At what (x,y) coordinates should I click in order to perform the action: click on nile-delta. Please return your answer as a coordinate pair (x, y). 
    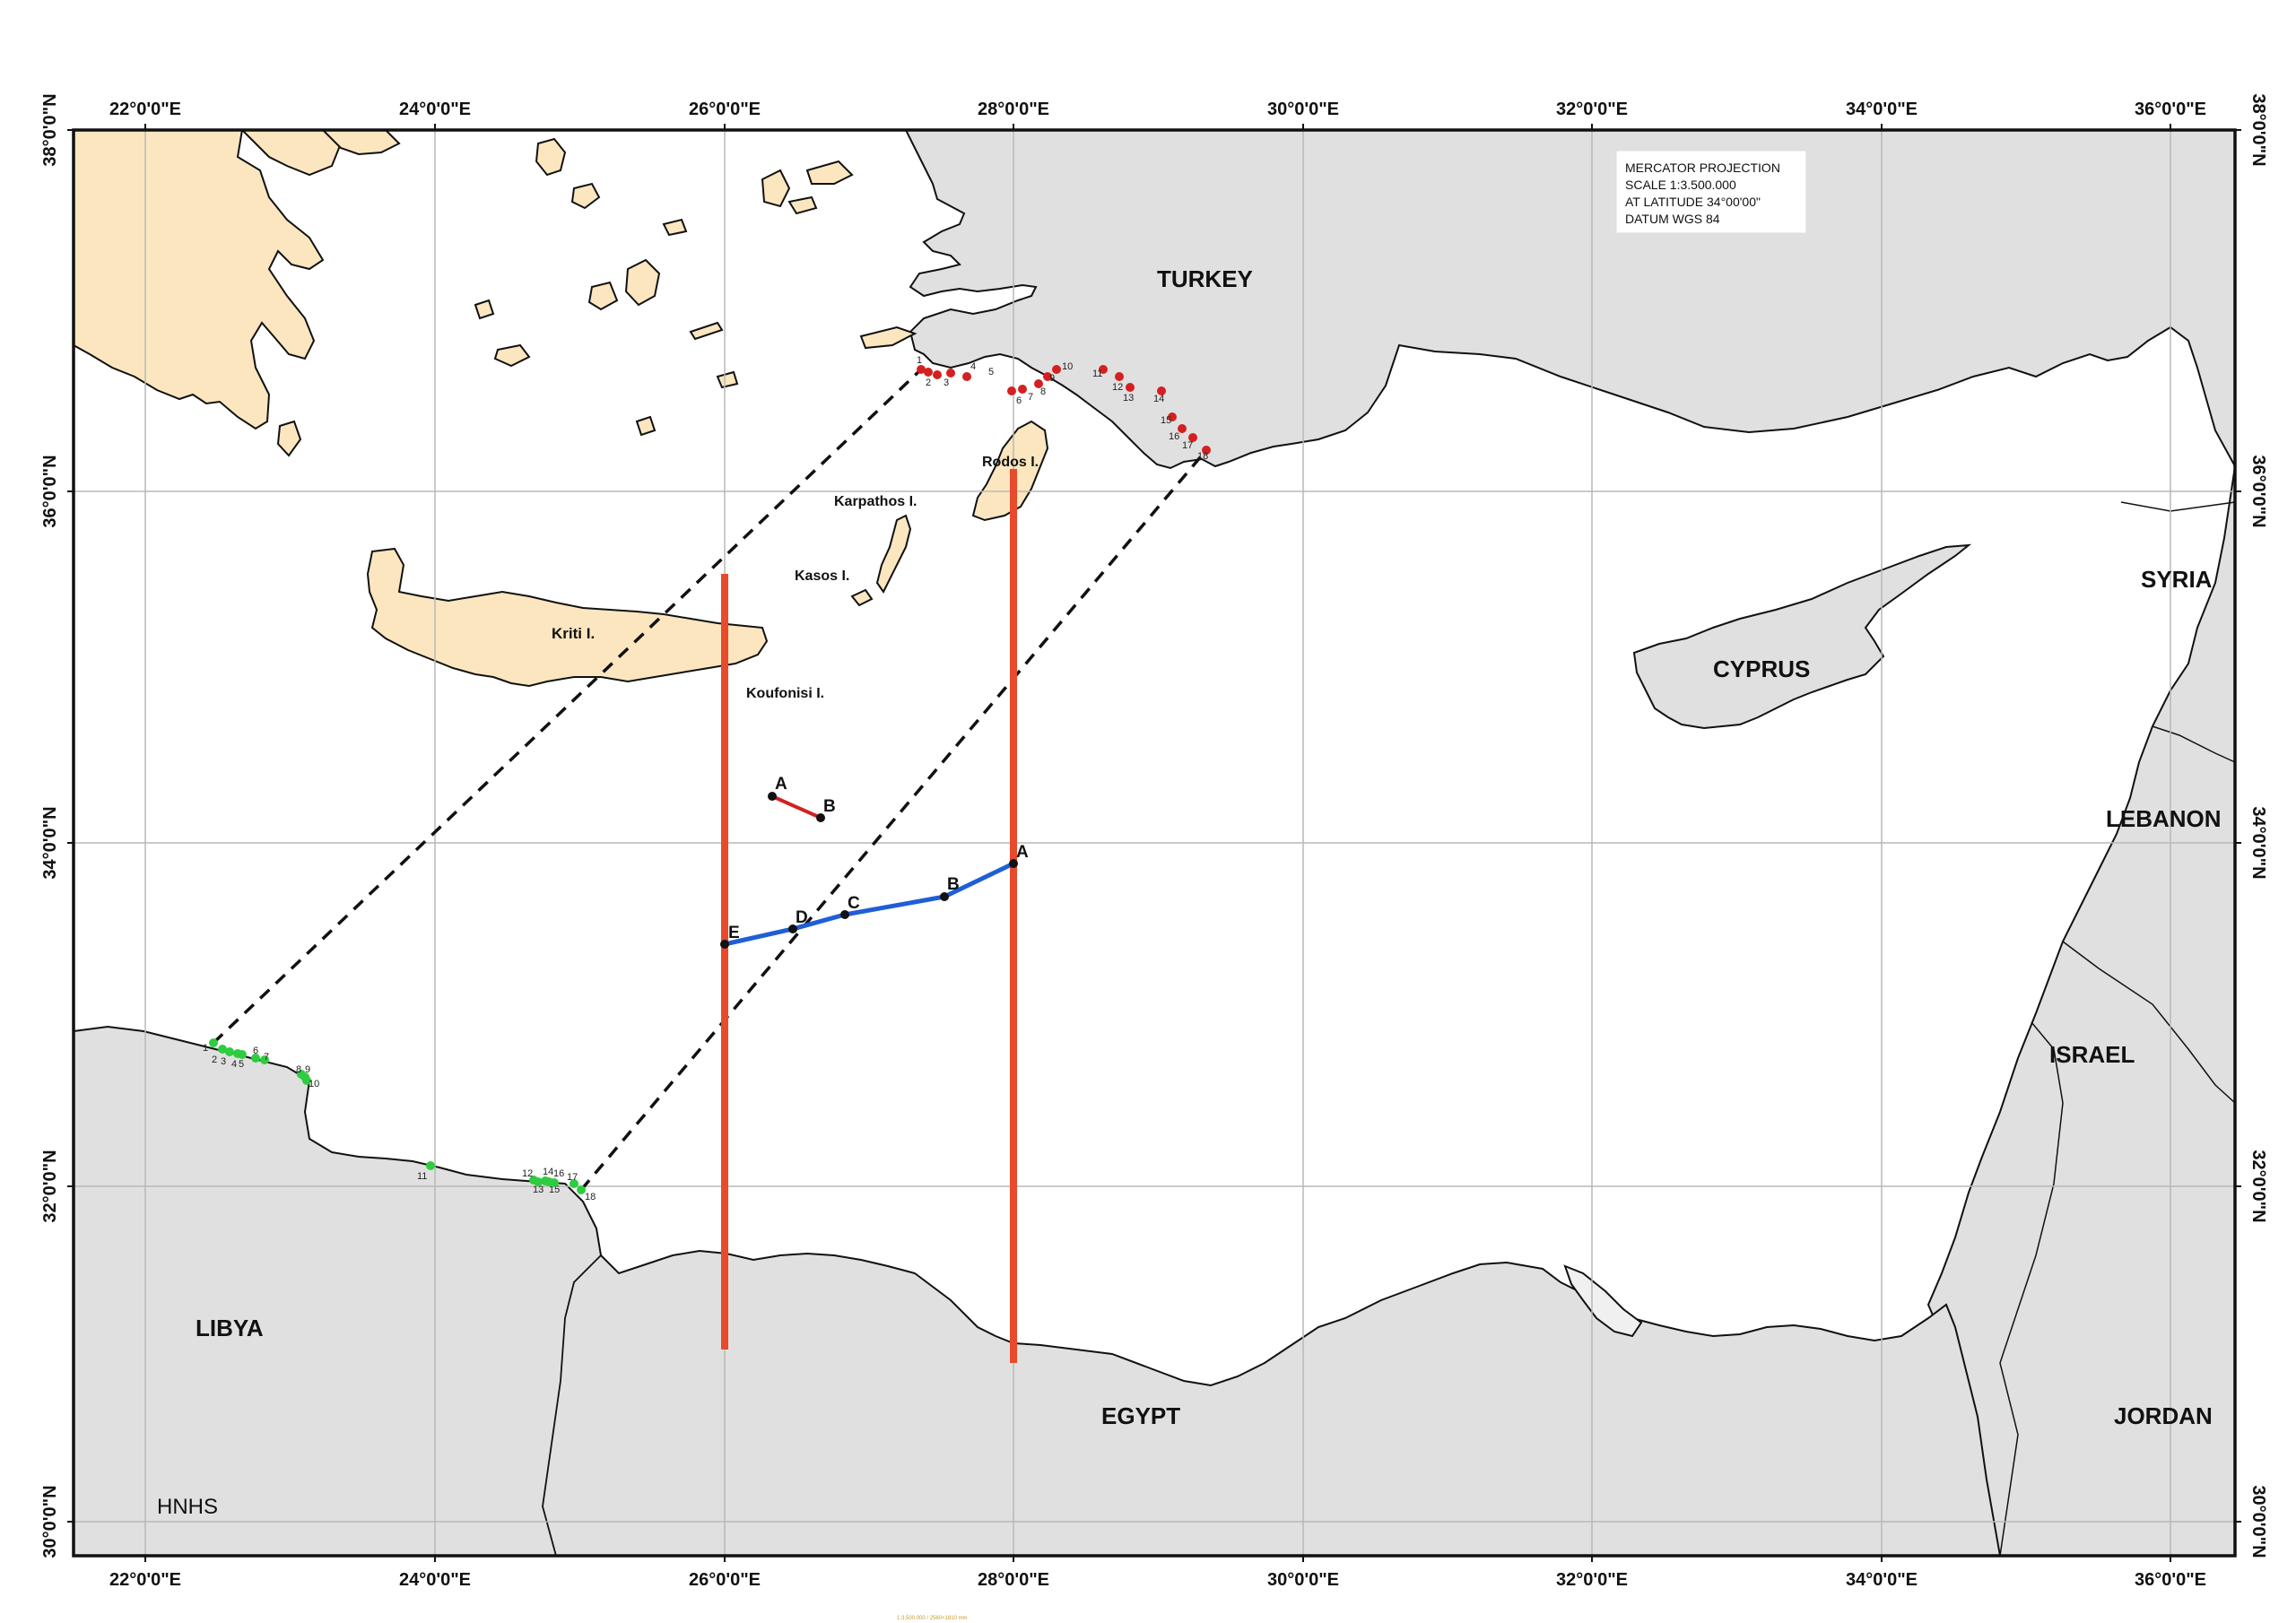
    Looking at the image, I should click on (1603, 1301).